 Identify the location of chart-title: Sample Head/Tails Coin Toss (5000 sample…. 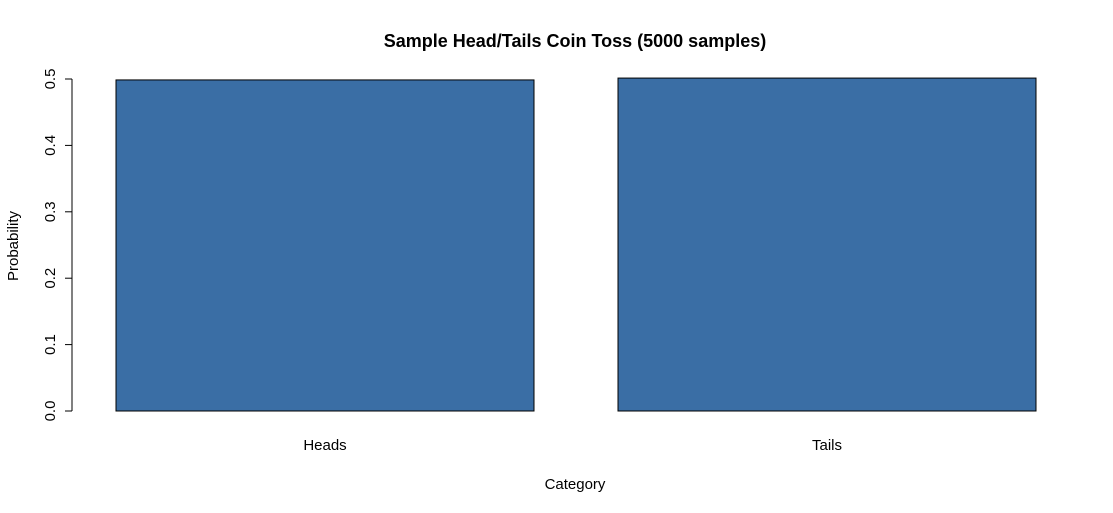
(575, 41).